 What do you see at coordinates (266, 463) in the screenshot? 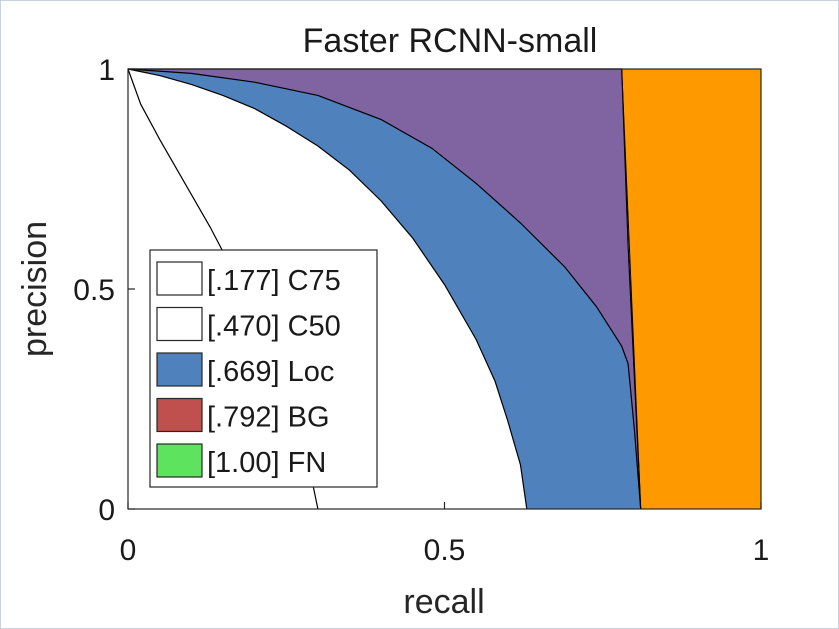
I see `legend-label-fn: [1.00] FN` at bounding box center [266, 463].